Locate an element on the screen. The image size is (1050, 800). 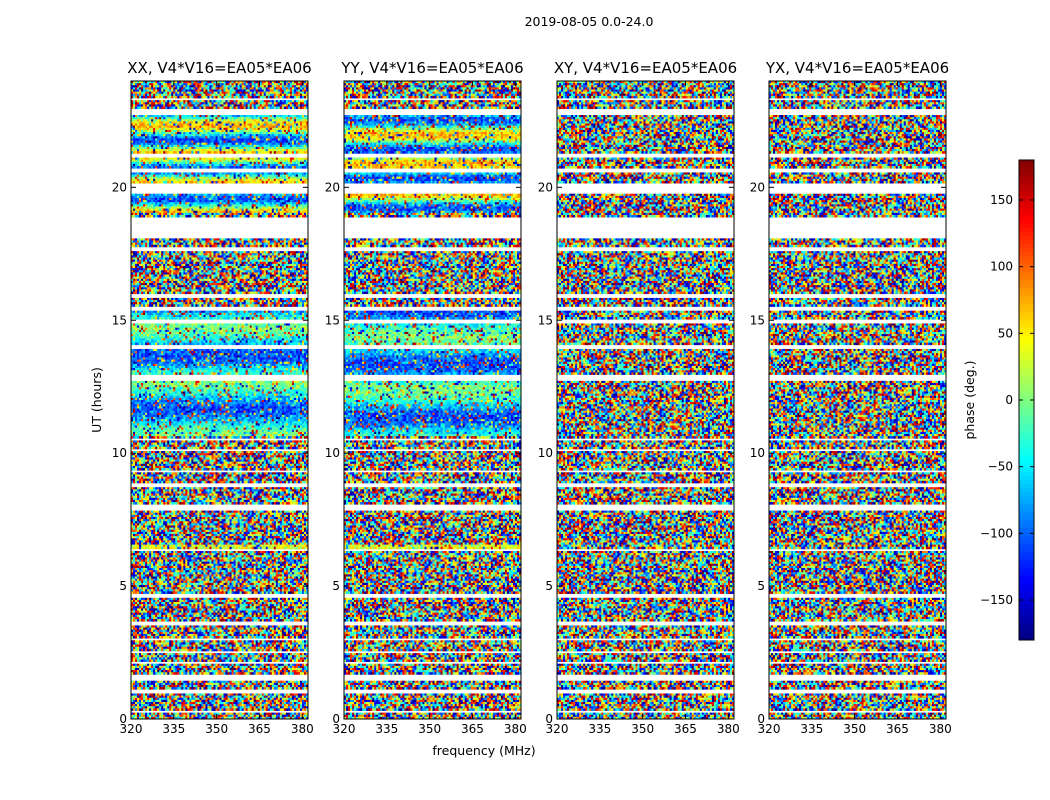
panel-title: YX, V4*V16=EA05*EA06 is located at coordinates (857, 68).